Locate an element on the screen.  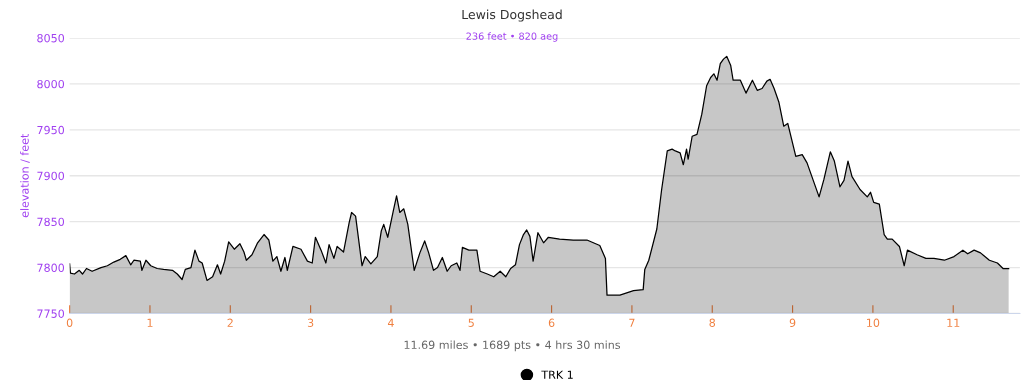
y-tick-label: 8050 is located at coordinates (51, 38).